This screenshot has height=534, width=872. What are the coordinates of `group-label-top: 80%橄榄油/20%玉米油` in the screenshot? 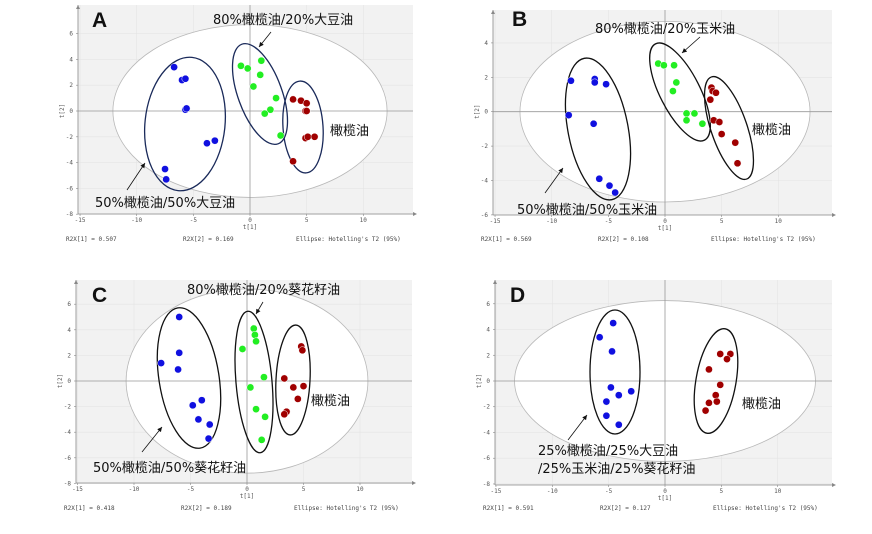 It's located at (665, 29).